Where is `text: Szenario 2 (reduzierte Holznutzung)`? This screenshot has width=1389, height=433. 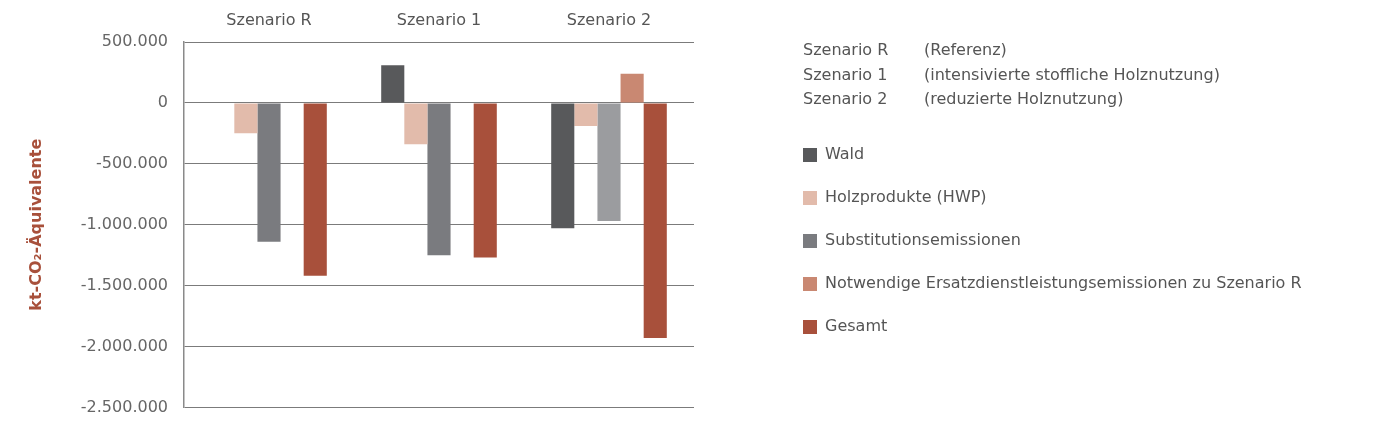 text: Szenario 2 (reduzierte Holznutzung) is located at coordinates (964, 99).